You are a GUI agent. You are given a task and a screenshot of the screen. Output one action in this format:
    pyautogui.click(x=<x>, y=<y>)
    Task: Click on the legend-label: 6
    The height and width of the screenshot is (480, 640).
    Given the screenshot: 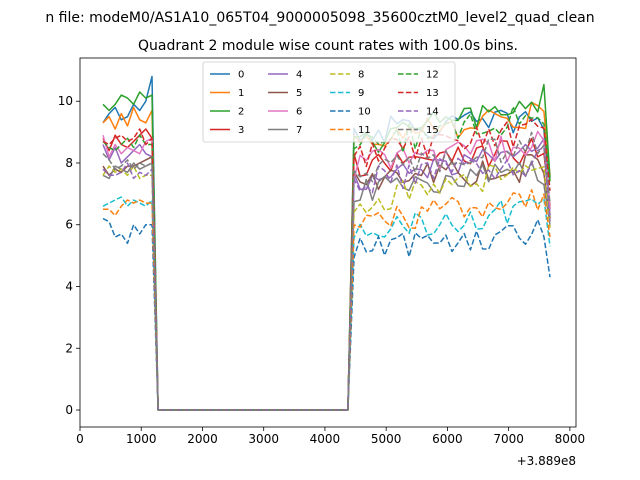 What is the action you would take?
    pyautogui.click(x=299, y=112)
    